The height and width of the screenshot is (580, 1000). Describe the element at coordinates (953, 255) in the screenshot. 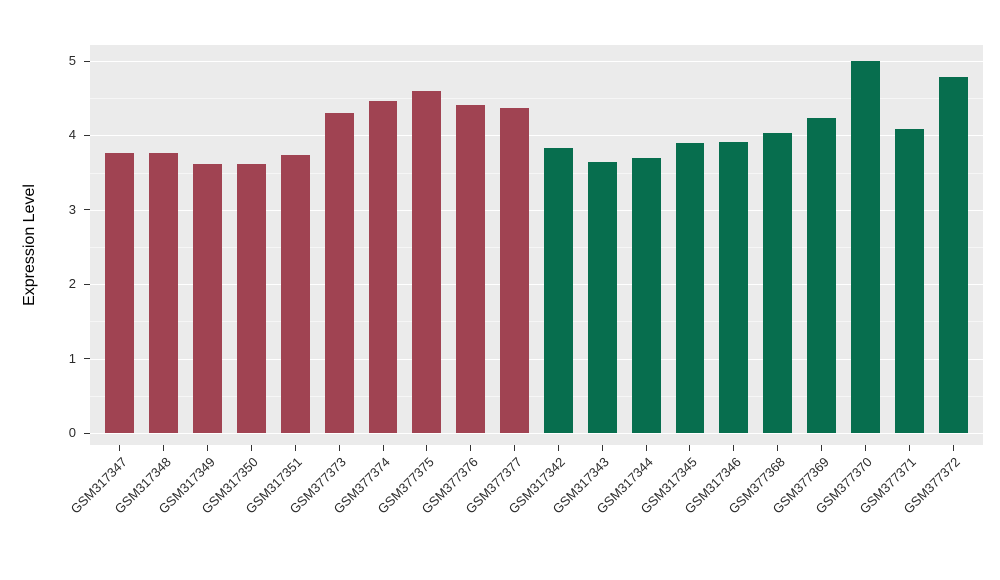

I see `bar-GSM377372` at that location.